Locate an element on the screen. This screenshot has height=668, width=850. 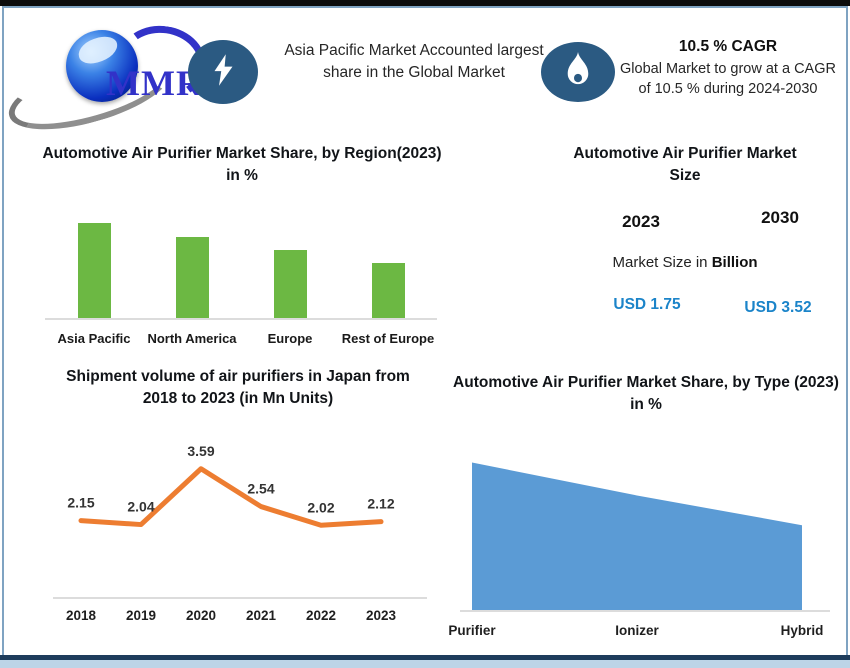
line-value-label-4: 2.02 is located at coordinates (320, 507).